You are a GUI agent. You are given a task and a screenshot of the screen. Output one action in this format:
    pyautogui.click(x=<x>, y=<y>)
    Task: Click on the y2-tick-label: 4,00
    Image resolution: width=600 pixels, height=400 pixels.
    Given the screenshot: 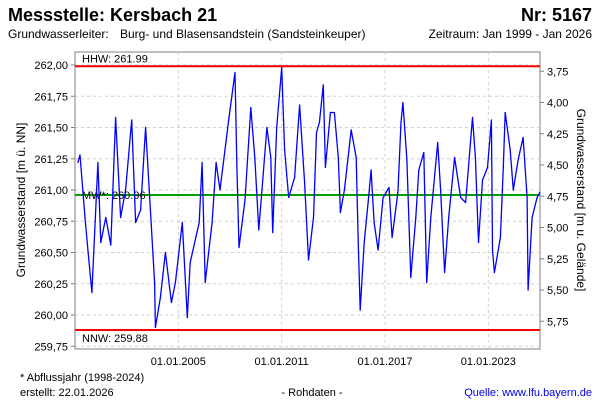 What is the action you would take?
    pyautogui.click(x=557, y=104)
    